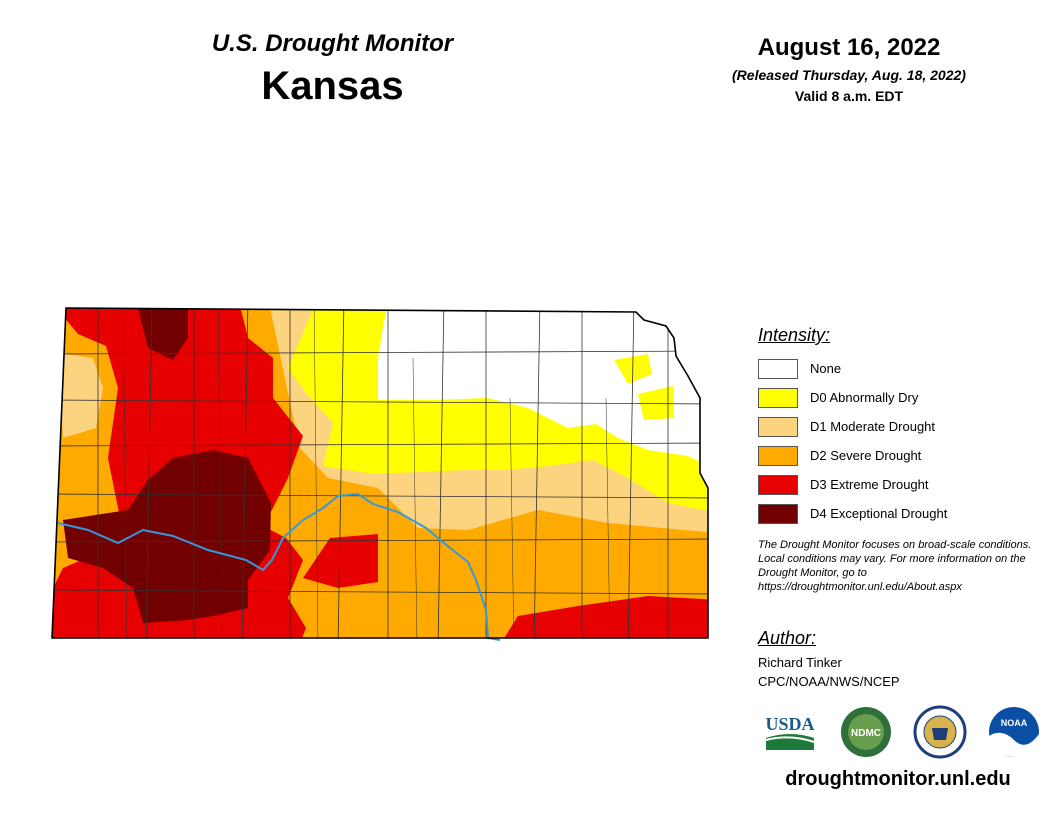 The height and width of the screenshot is (816, 1056). What do you see at coordinates (869, 484) in the screenshot?
I see `legend-label: D3 Extreme Drought` at bounding box center [869, 484].